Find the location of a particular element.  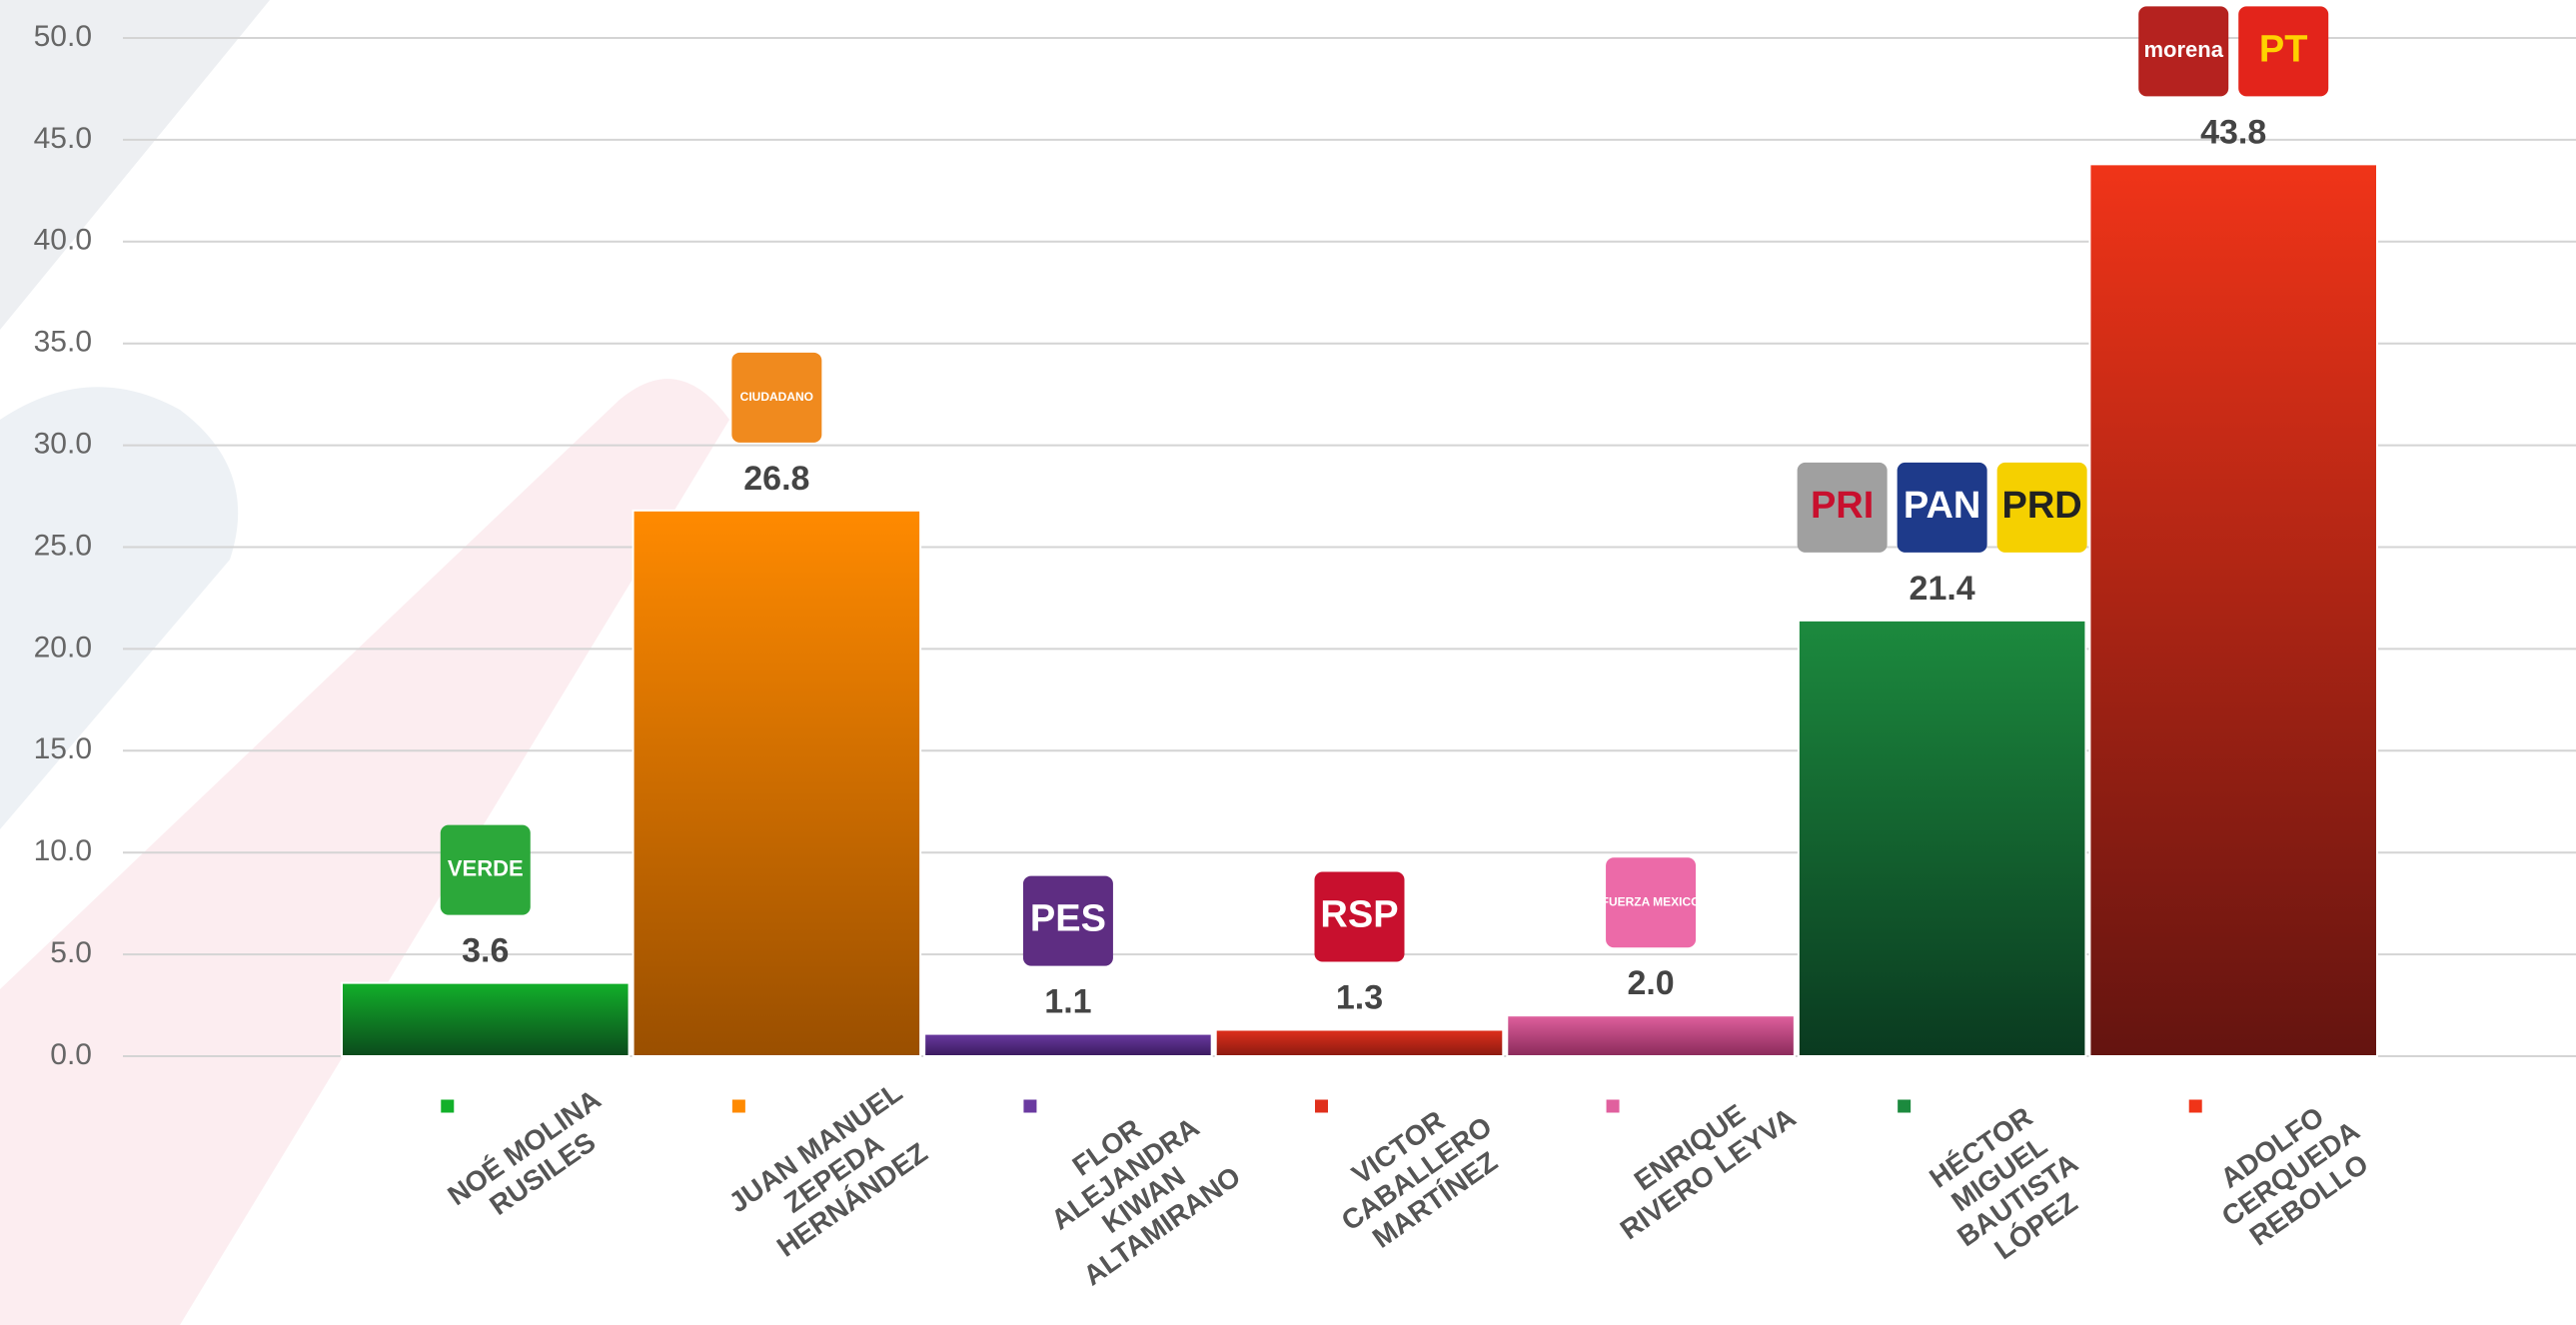

party-logo: PRI is located at coordinates (1842, 508).